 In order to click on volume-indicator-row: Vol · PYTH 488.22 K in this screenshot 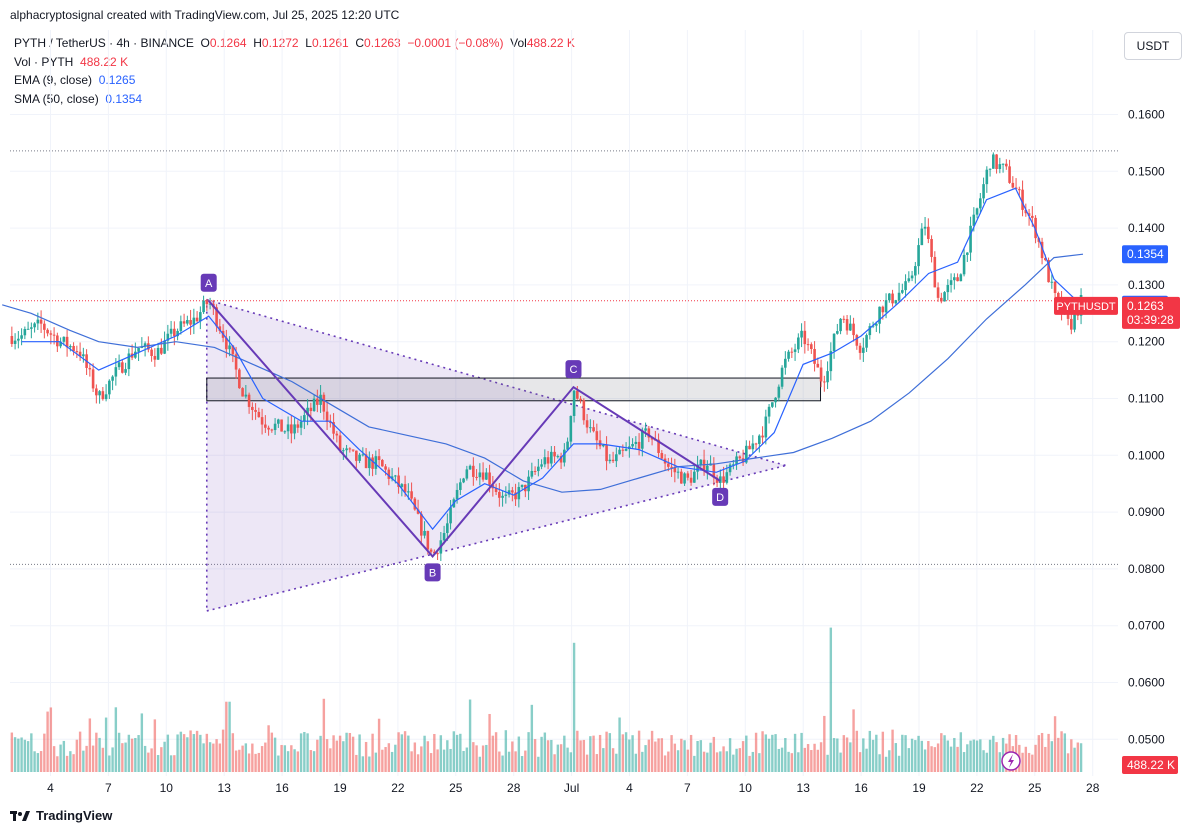, I will do `click(294, 62)`.